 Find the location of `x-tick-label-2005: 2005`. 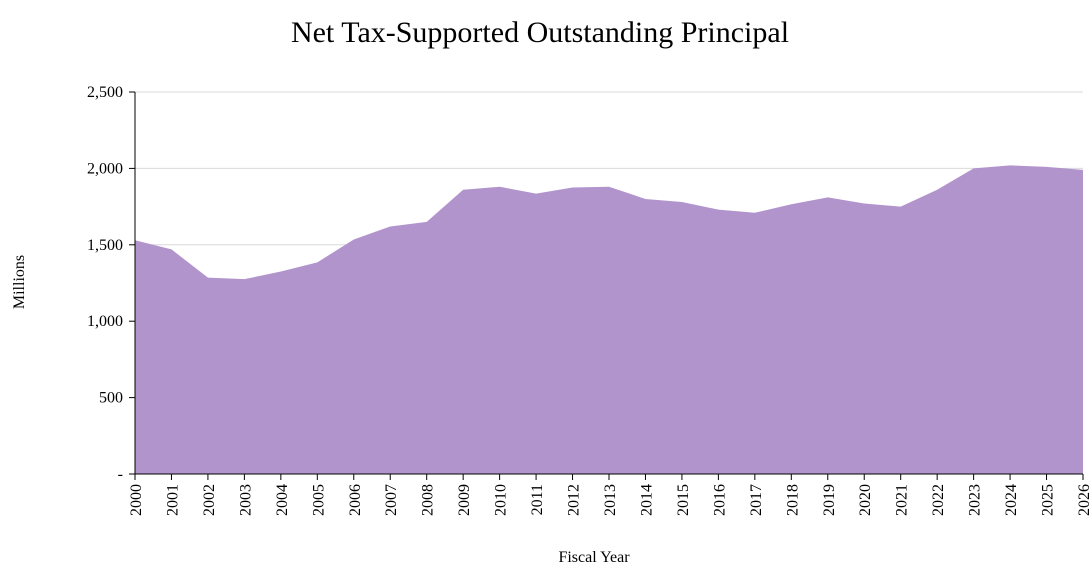

x-tick-label-2005: 2005 is located at coordinates (318, 500).